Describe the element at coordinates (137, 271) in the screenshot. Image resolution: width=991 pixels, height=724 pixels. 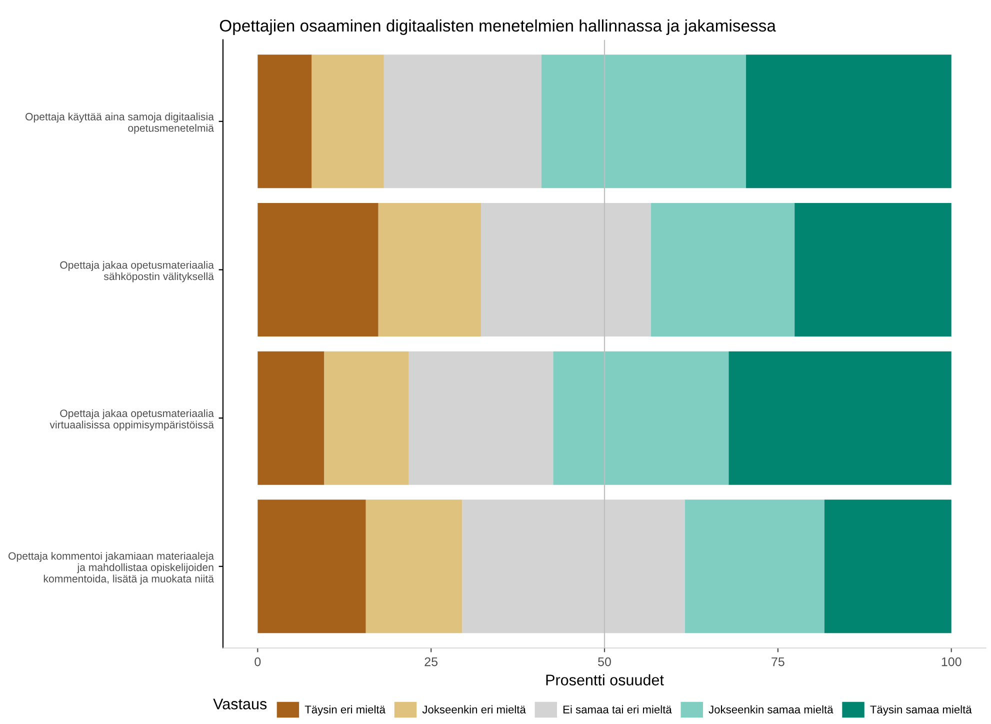
I see `y-tick-label: Opettaja jakaa opetusmateriaalia sähköpostin välityksellä` at that location.